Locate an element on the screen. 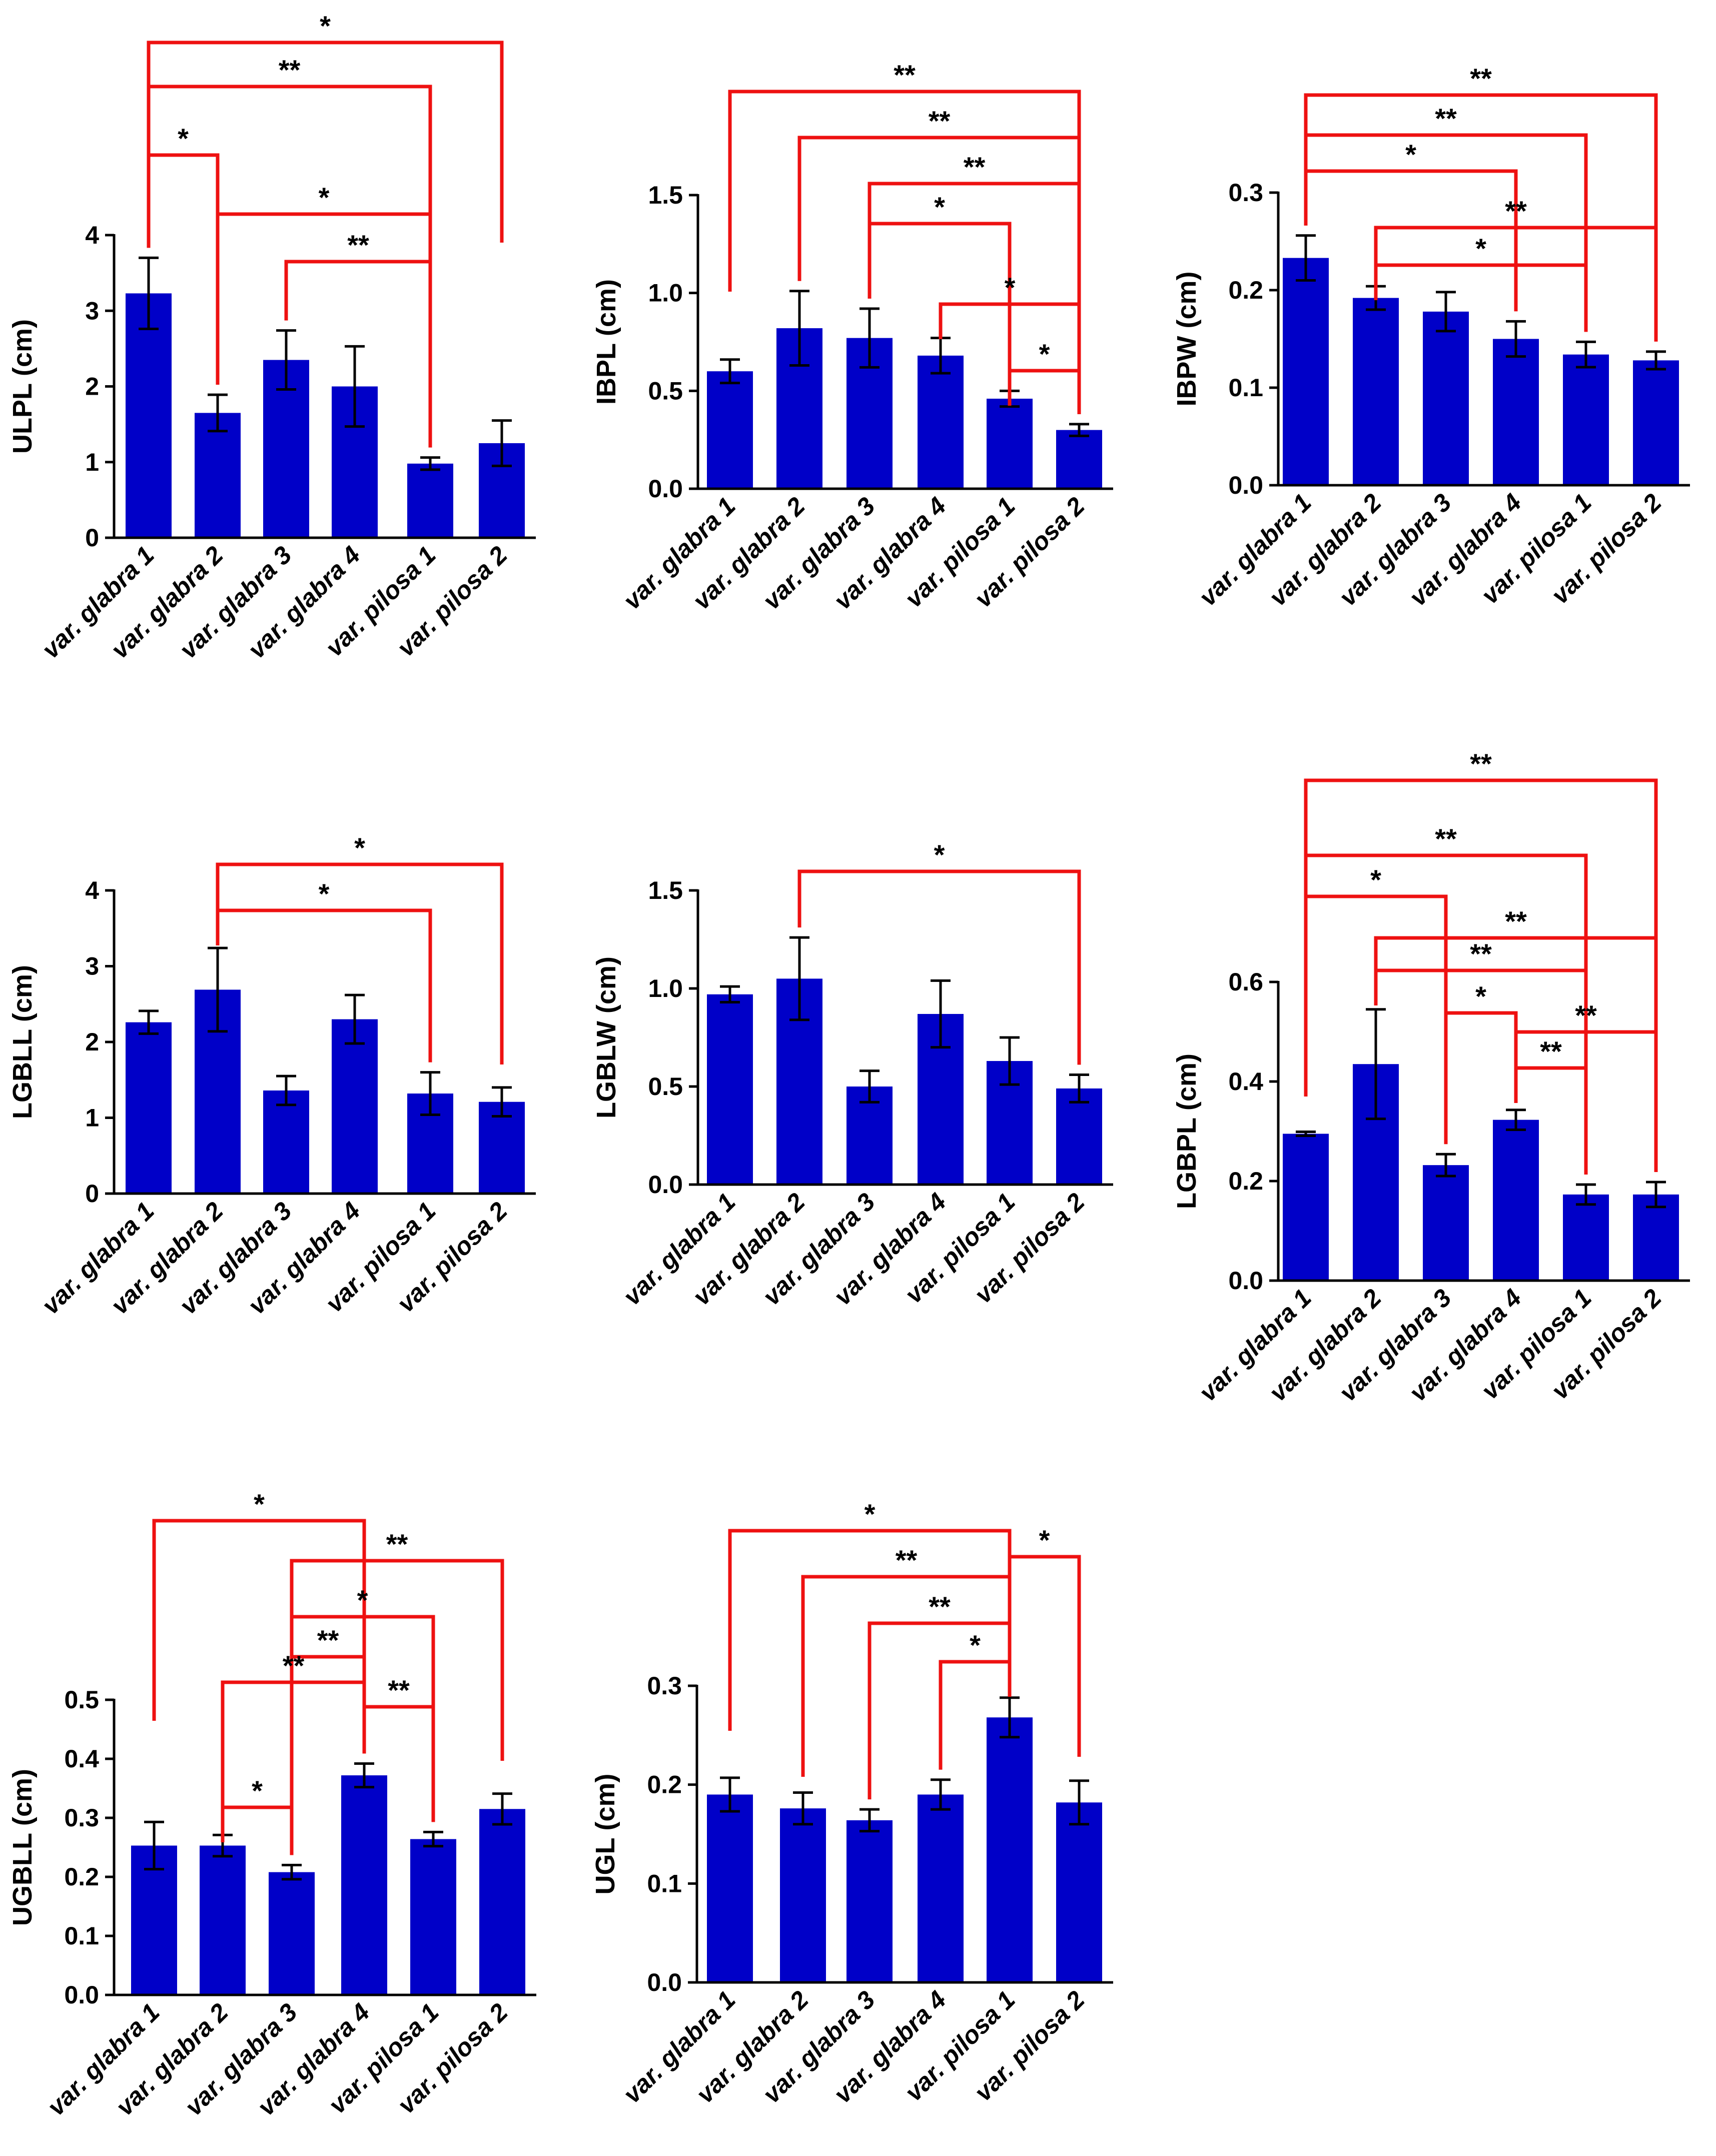 This screenshot has height=2156, width=1716. y-axis-label: LGBPL (cm) is located at coordinates (1187, 1131).